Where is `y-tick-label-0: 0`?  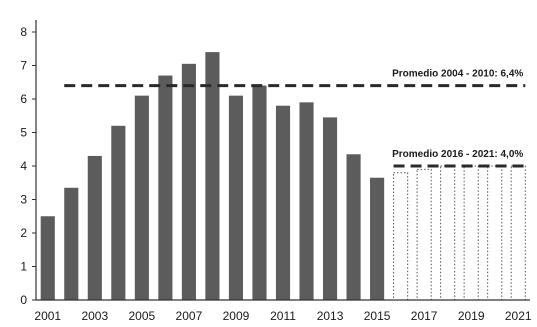
y-tick-label-0: 0 is located at coordinates (23, 300).